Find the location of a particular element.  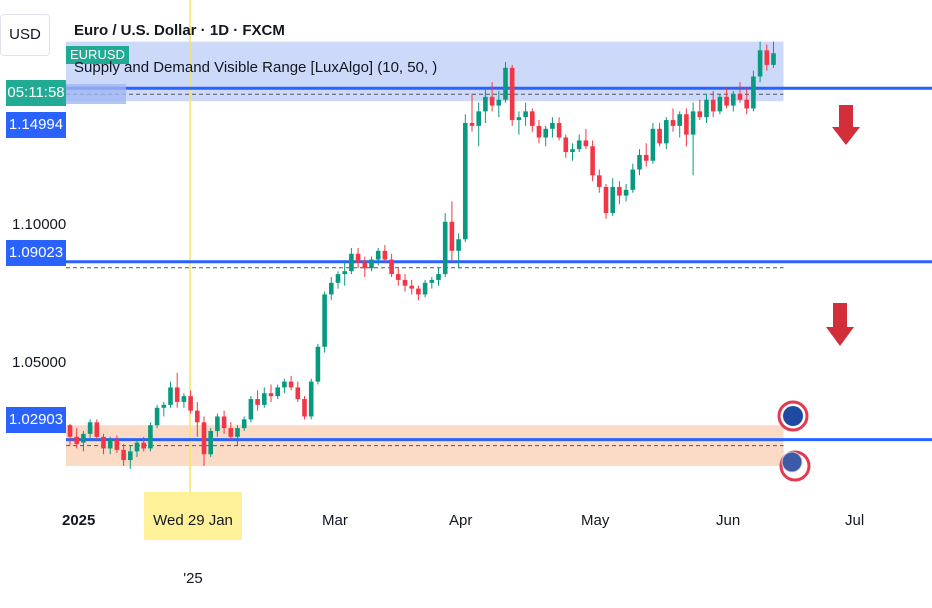

price-badge-1: 1.14994 is located at coordinates (36, 125).